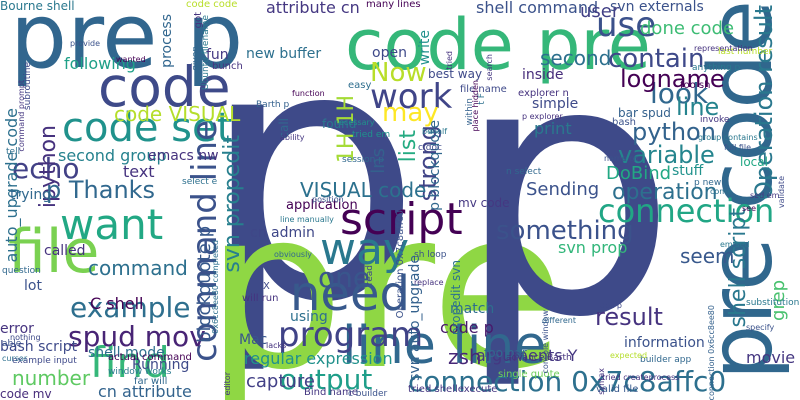 The width and height of the screenshot is (800, 400). What do you see at coordinates (127, 44) in the screenshot?
I see `word-pre-p: pre p` at bounding box center [127, 44].